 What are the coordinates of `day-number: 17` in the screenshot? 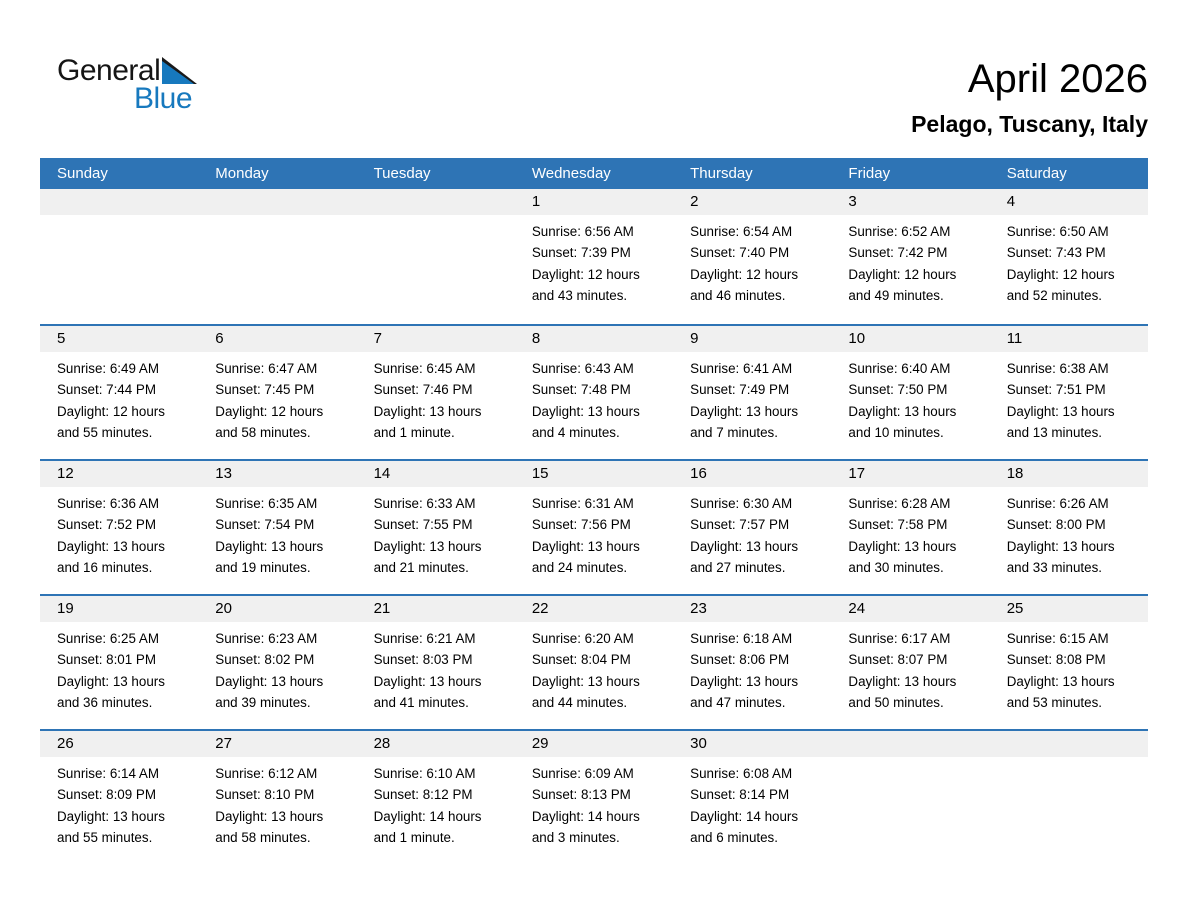 It's located at (857, 473).